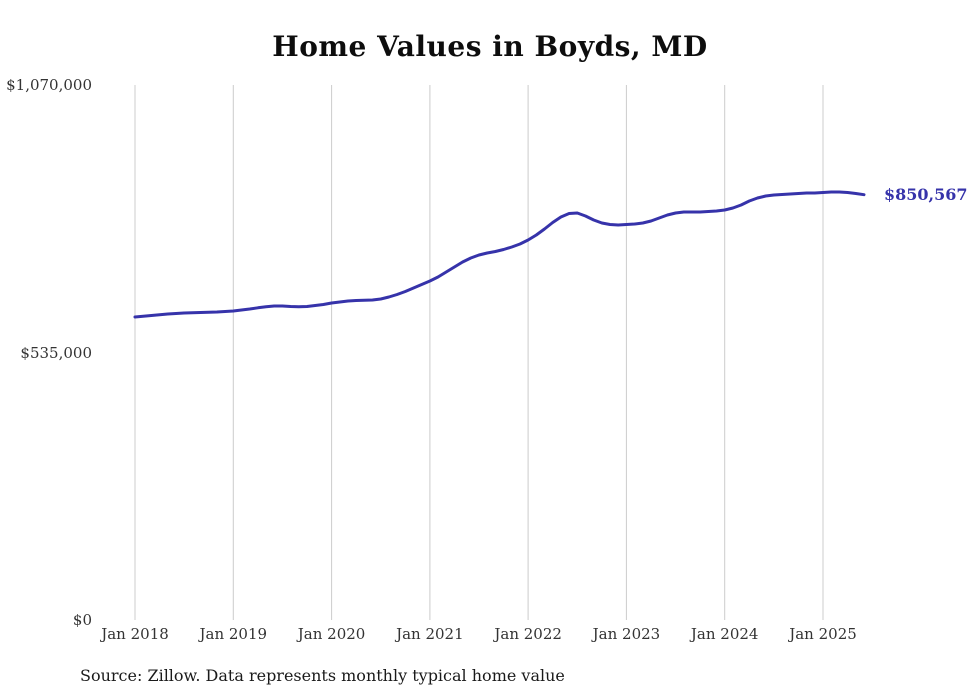  Describe the element at coordinates (135, 634) in the screenshot. I see `x-axis-tick-label: Jan 2018` at that location.